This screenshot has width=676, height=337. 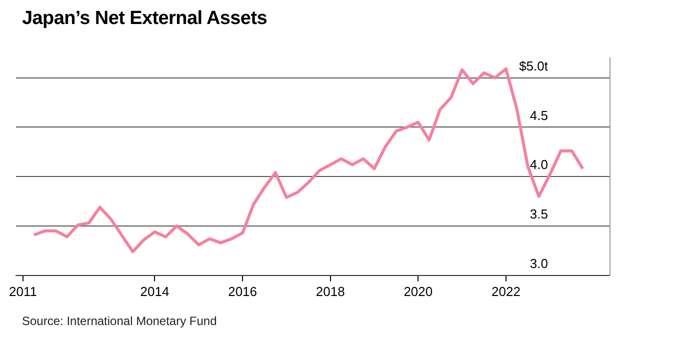 I want to click on chart-title: Japan’s Net External Assets, so click(x=144, y=19).